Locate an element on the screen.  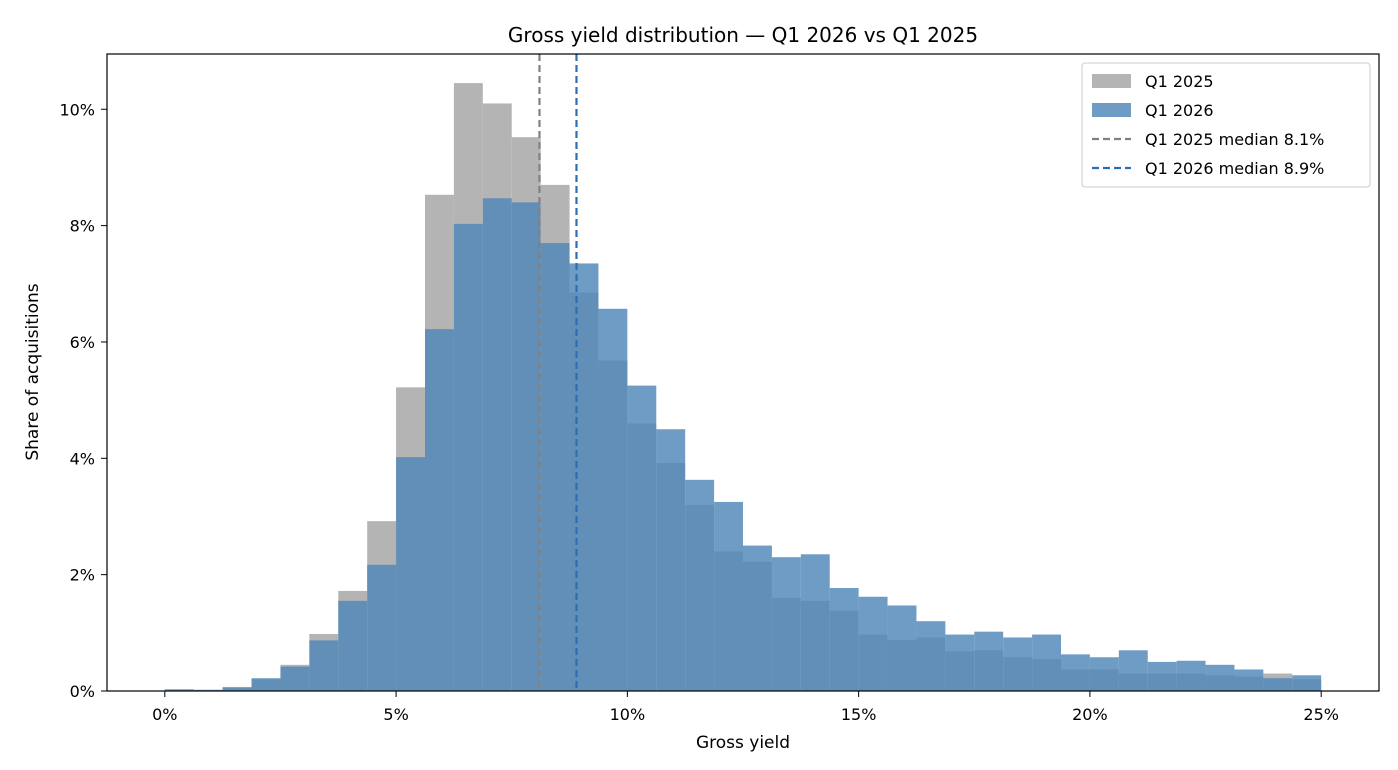
y-axis-label: Share of acquisitions is located at coordinates (33, 371).